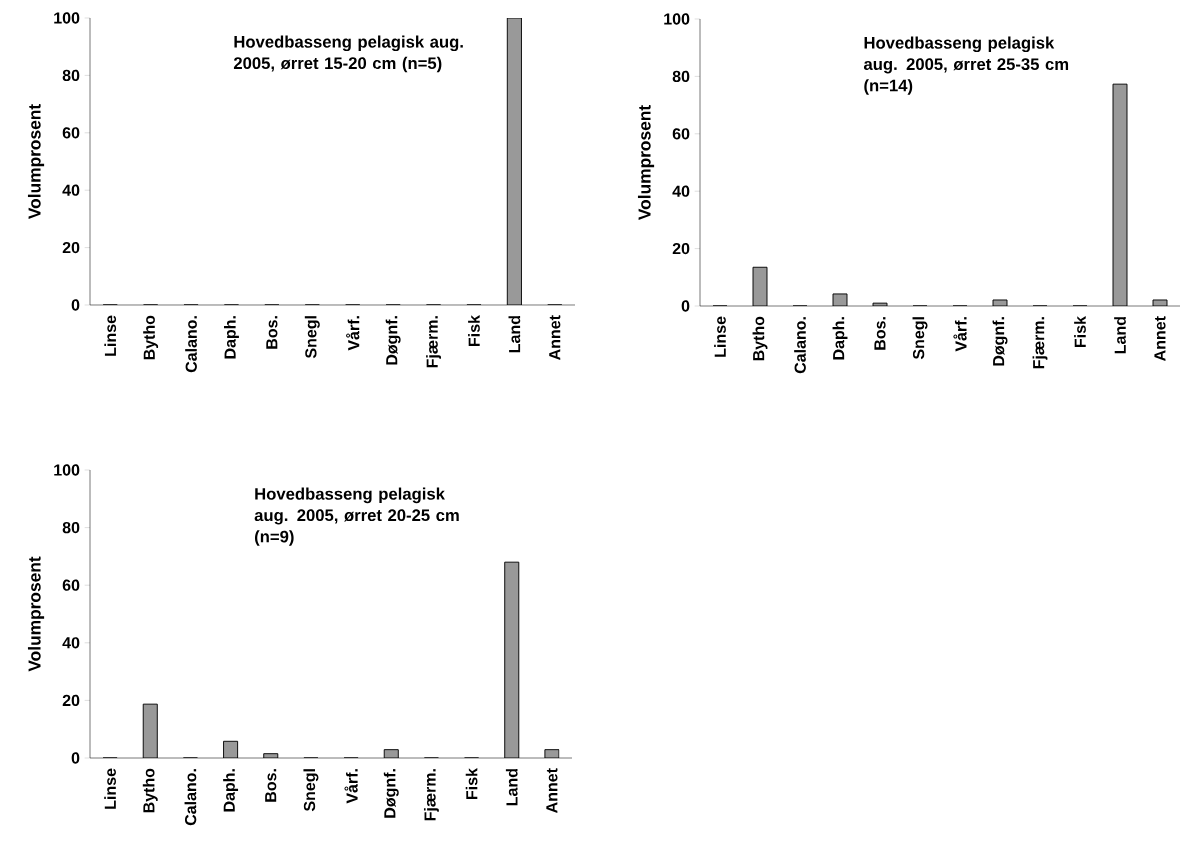  I want to click on annotation: Hovedbasseng pelagisk aug. 2005, ørret 20-25 cm (n=9), so click(356, 516).